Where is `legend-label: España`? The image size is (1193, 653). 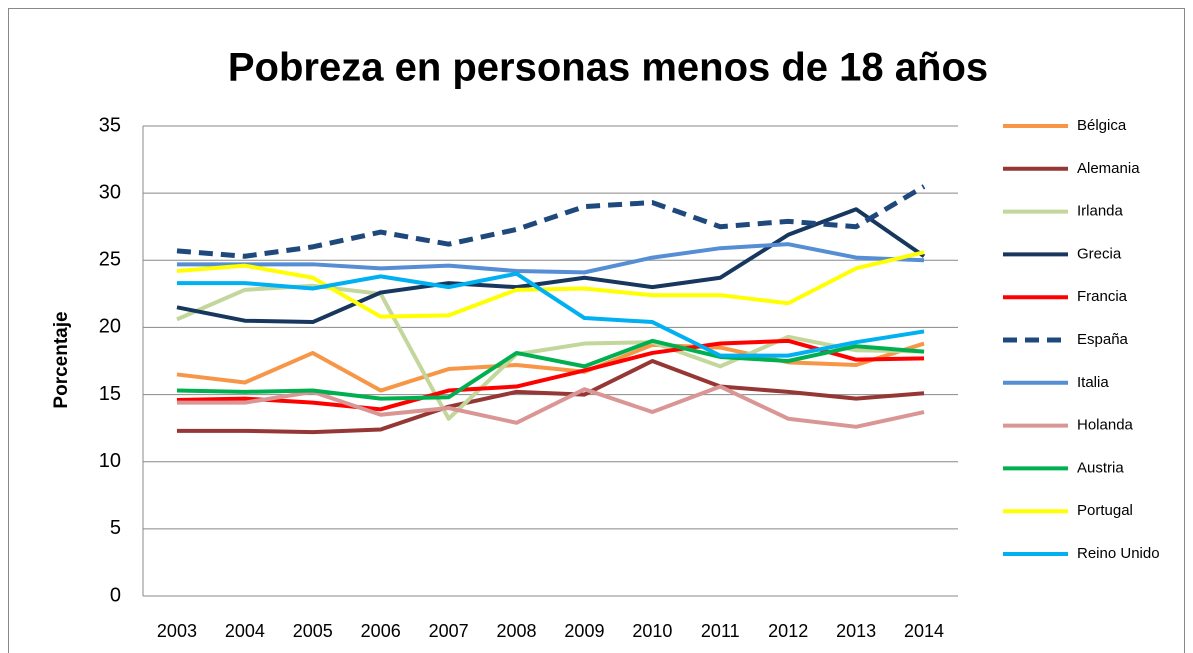
legend-label: España is located at coordinates (1103, 339).